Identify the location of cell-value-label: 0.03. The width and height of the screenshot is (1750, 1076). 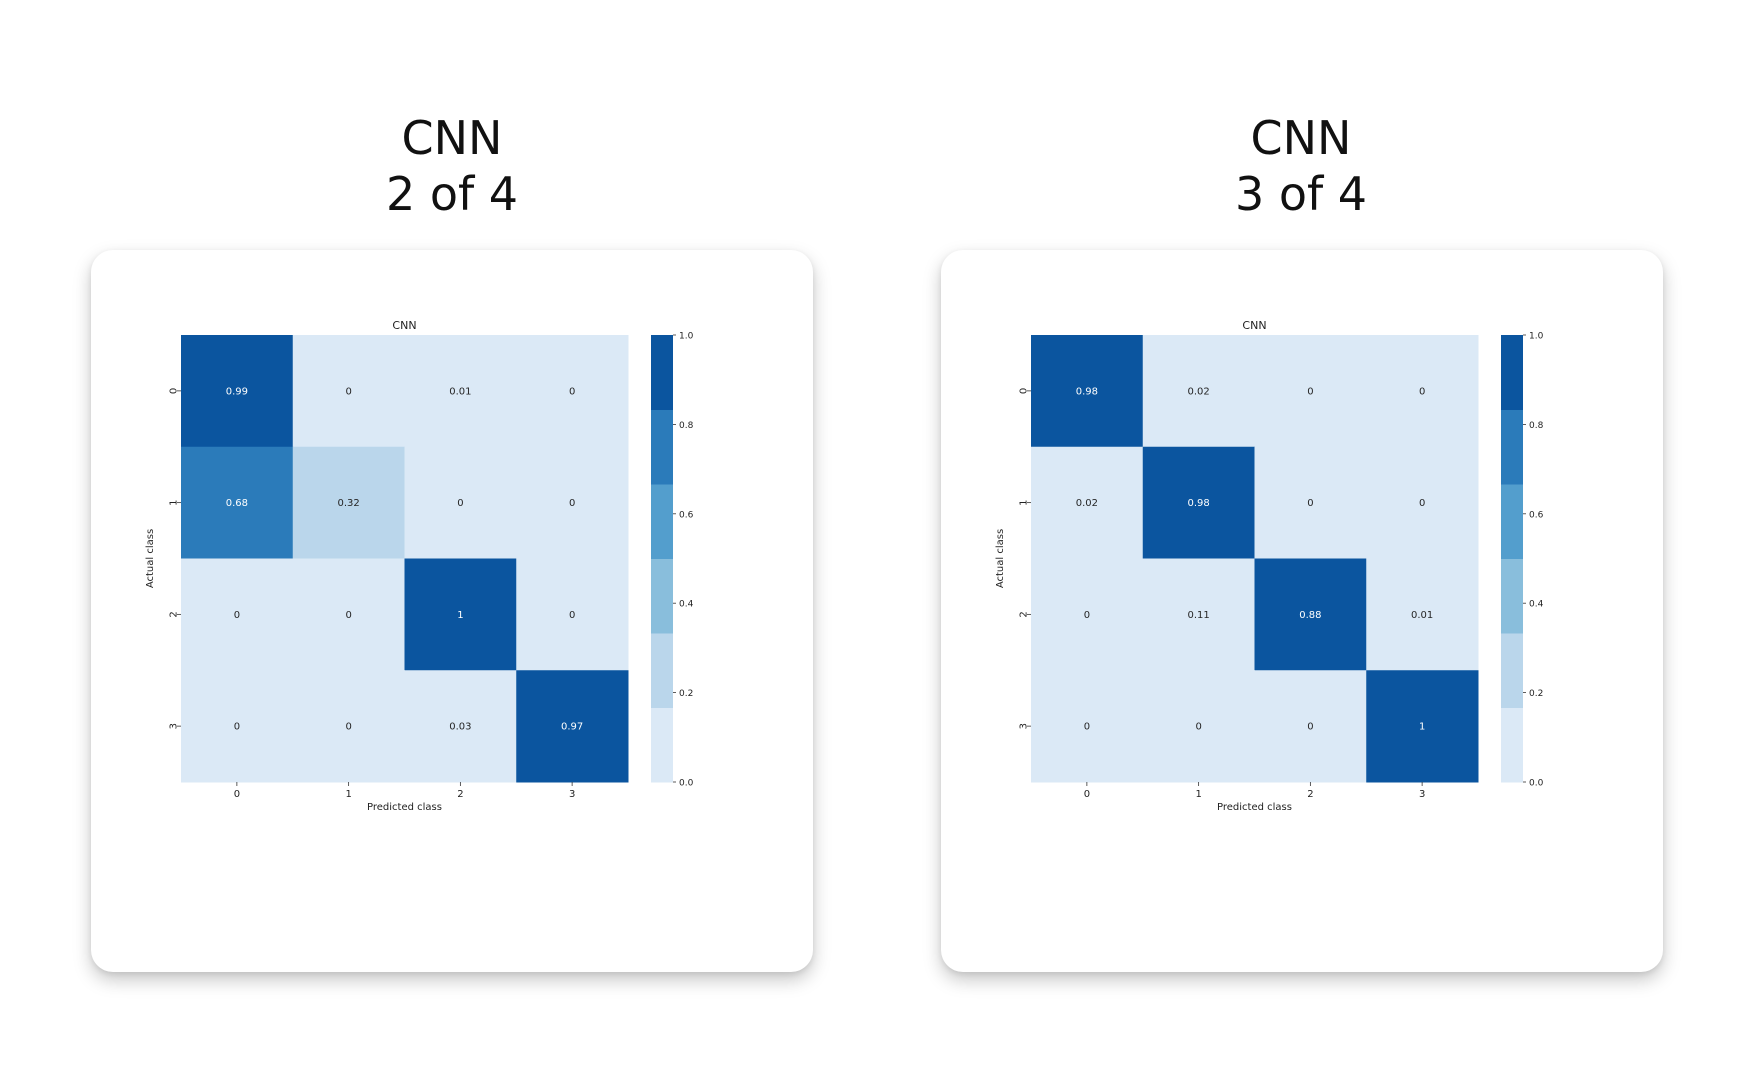
(460, 727).